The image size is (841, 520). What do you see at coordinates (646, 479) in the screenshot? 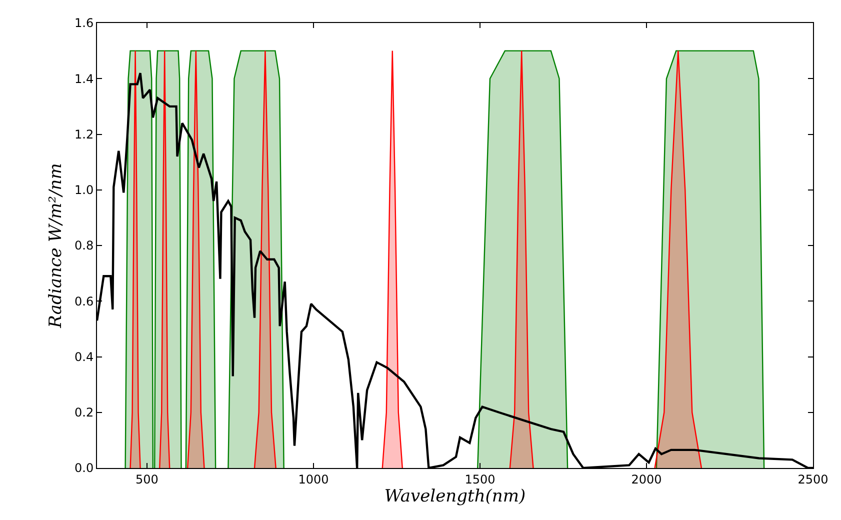
I see `x-tick-label: 2000` at bounding box center [646, 479].